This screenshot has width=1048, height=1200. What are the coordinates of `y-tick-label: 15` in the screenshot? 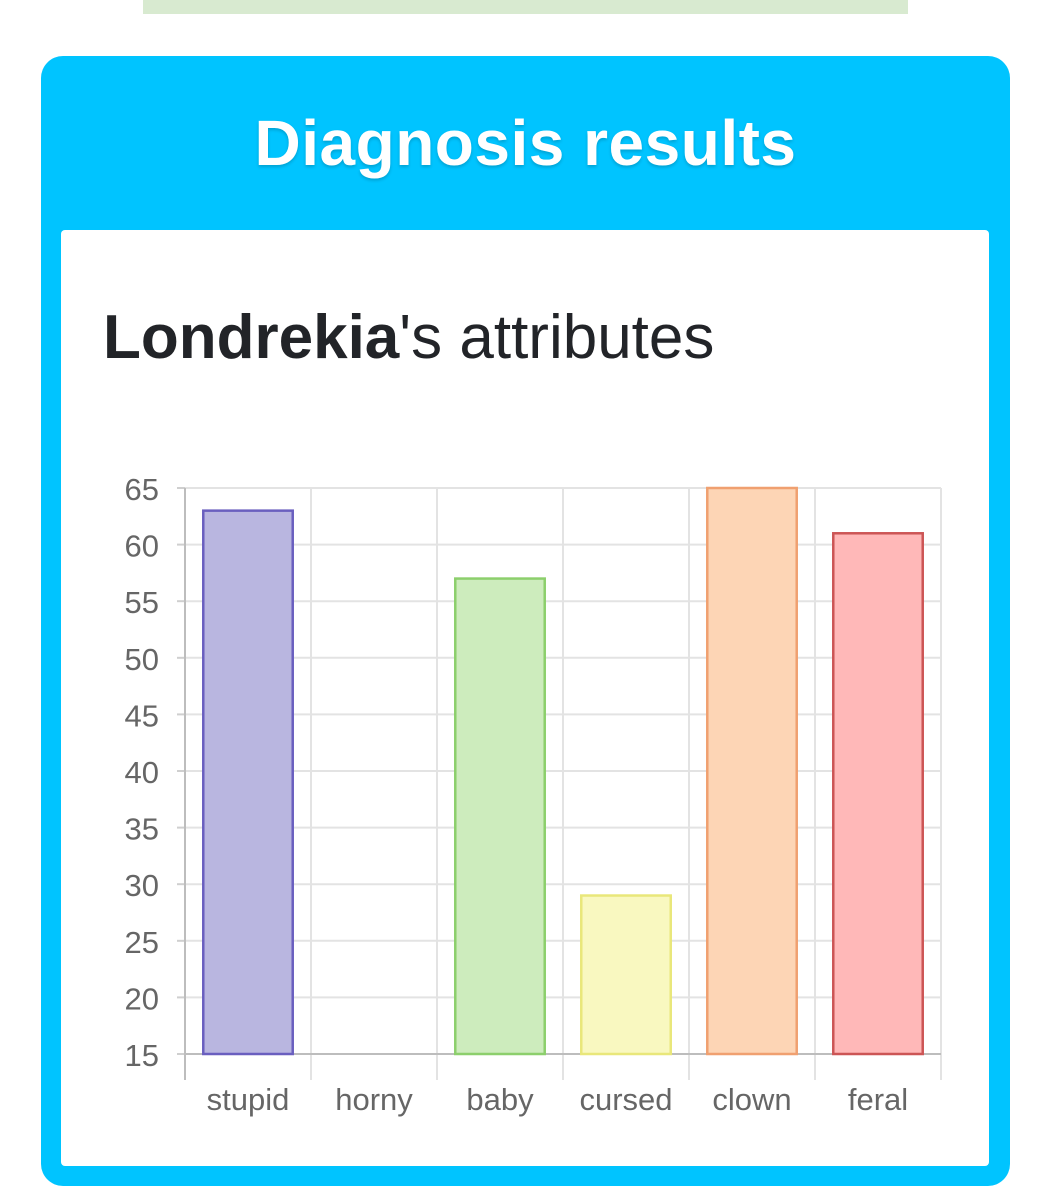 It's located at (142, 1055).